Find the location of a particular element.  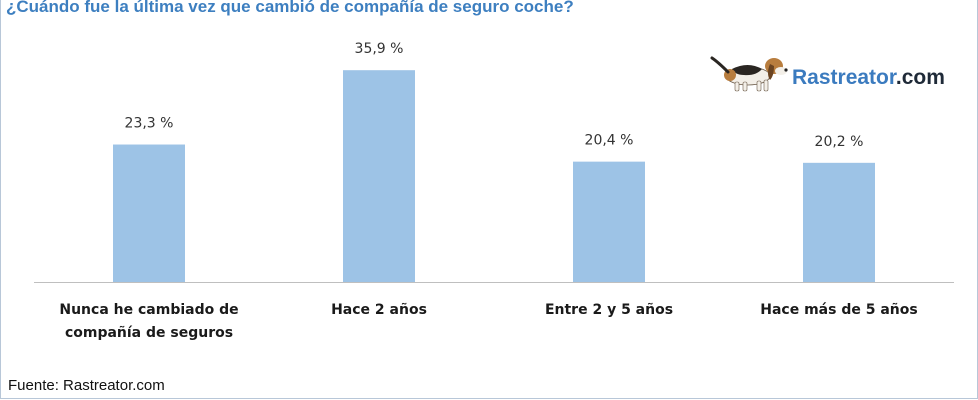

category-label-1: Hace 2 años is located at coordinates (379, 310).